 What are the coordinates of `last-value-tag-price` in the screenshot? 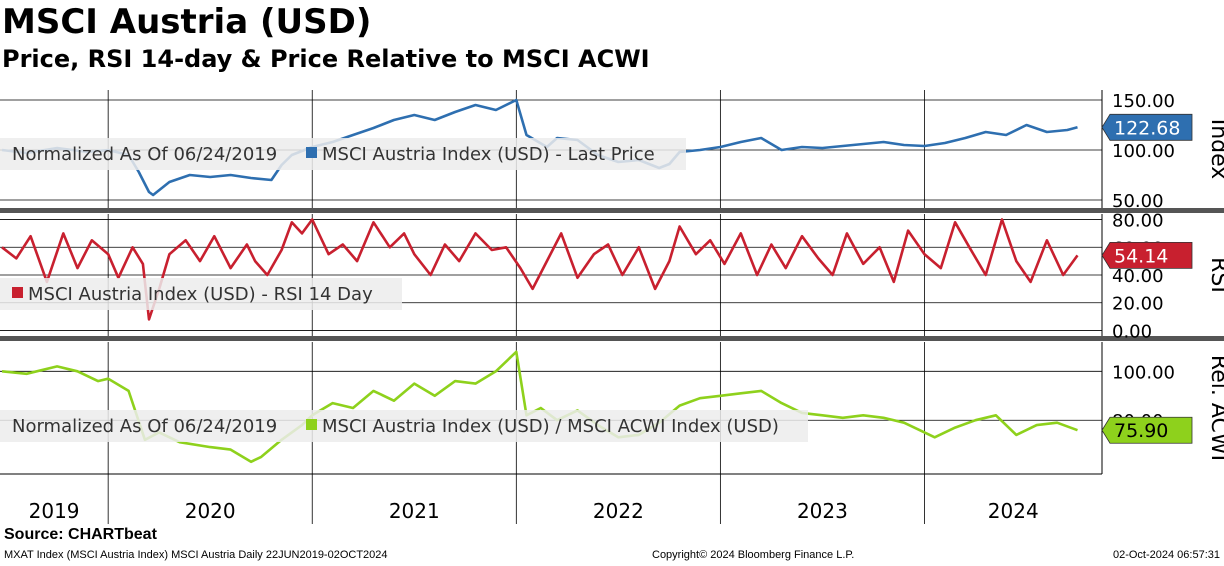 It's located at (1147, 127).